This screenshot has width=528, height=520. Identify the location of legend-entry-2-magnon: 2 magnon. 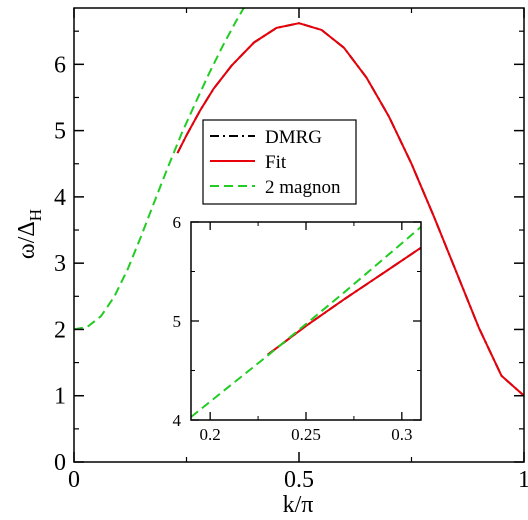
(303, 187).